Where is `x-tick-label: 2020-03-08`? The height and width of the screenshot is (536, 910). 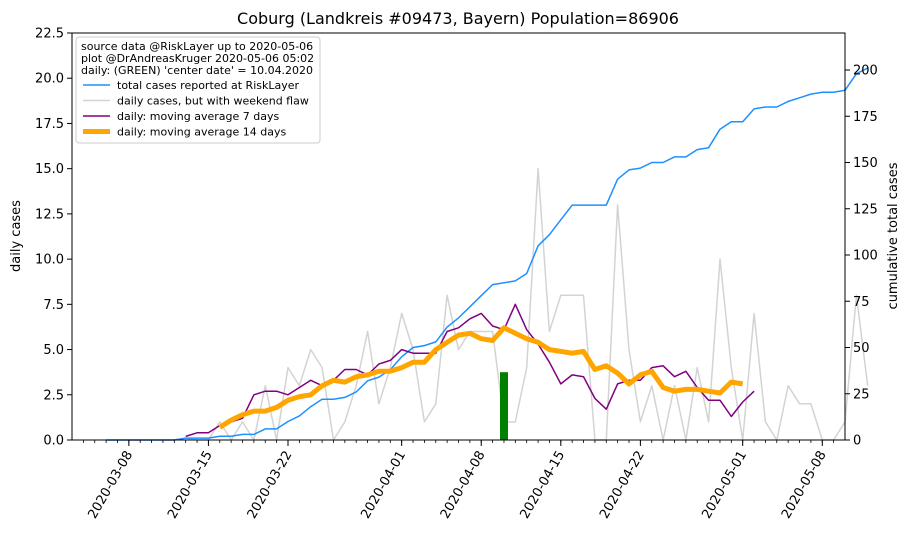
x-tick-label: 2020-03-08 is located at coordinates (110, 485).